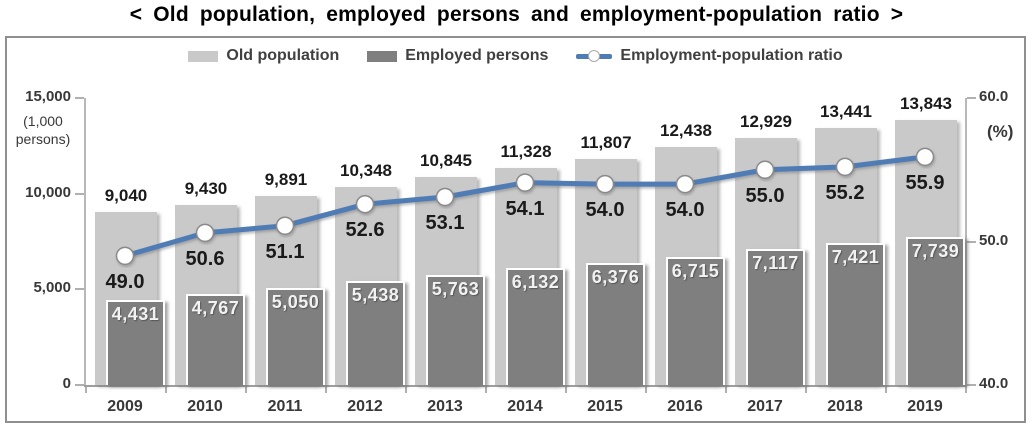  I want to click on employed-persons-value-label: 7,117, so click(775, 262).